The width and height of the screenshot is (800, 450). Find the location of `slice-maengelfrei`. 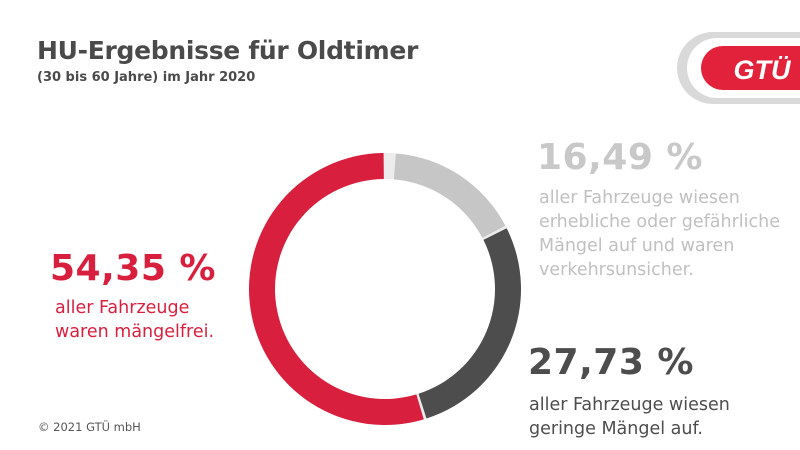

slice-maengelfrei is located at coordinates (336, 289).